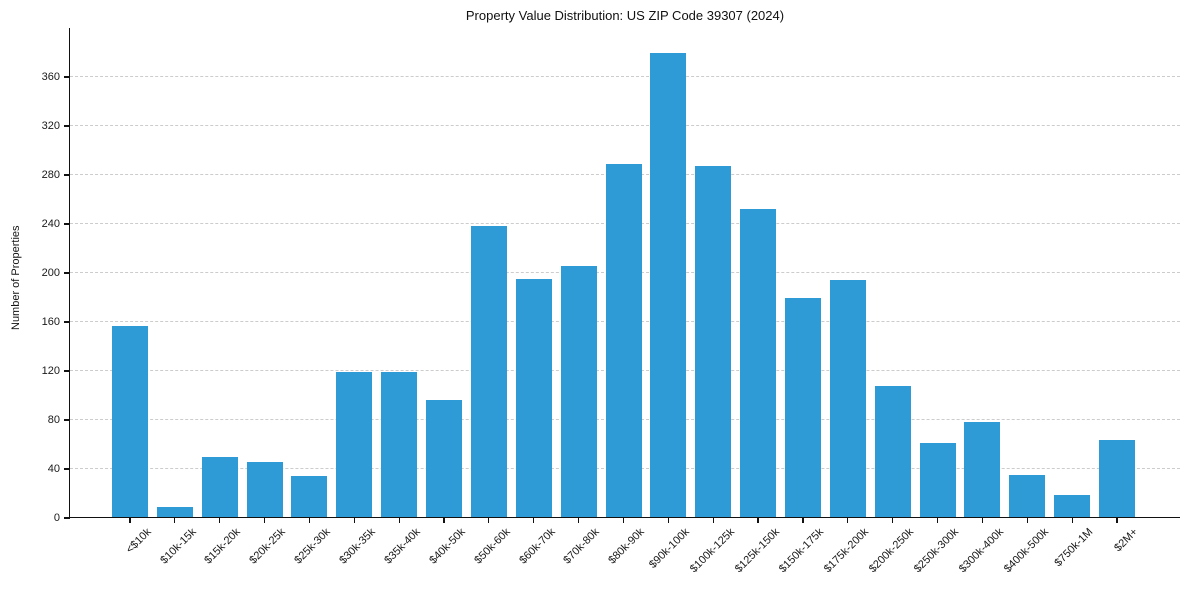 The height and width of the screenshot is (590, 1189). I want to click on x-axis-spine, so click(624, 517).